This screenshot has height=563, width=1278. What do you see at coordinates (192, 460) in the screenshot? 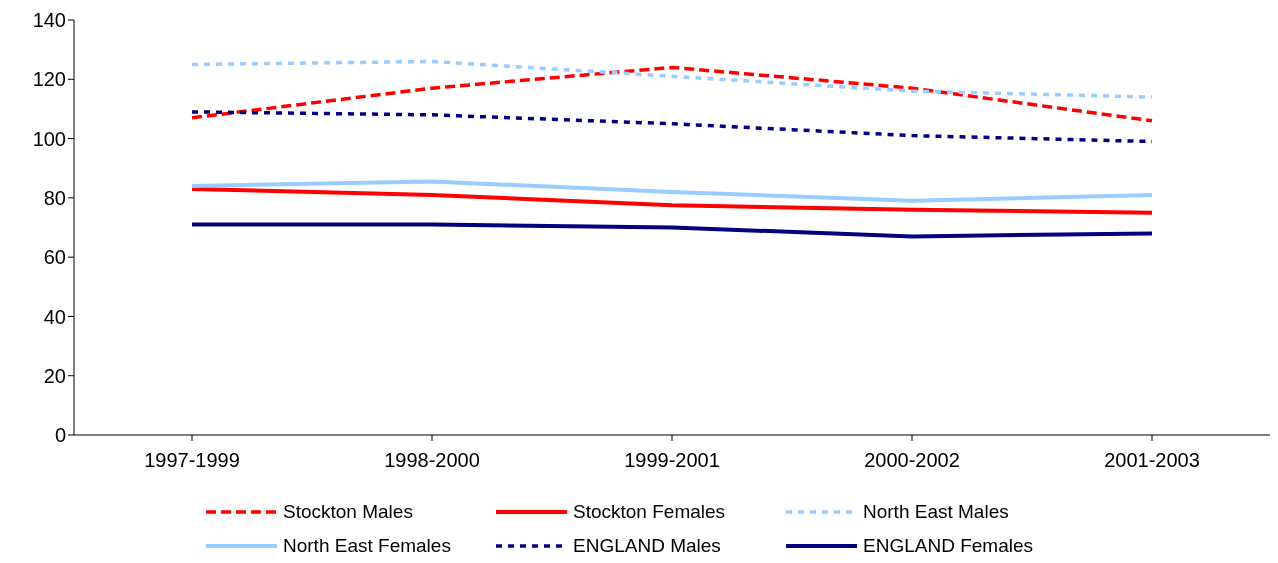
I see `x-tick-label: 1997-1999` at bounding box center [192, 460].